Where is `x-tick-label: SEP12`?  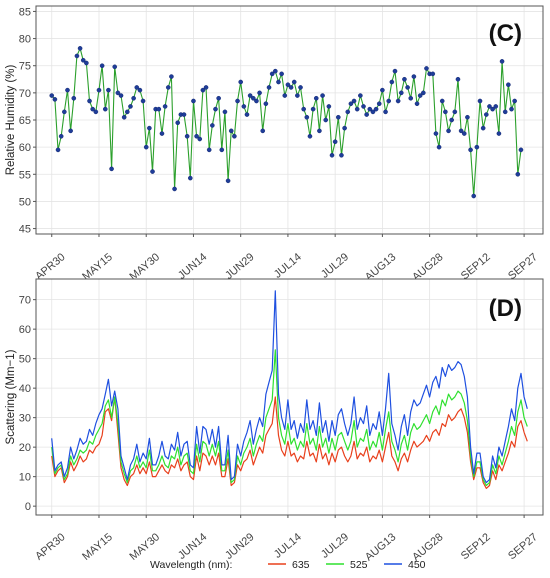
x-tick-label: SEP12 is located at coordinates (476, 266).